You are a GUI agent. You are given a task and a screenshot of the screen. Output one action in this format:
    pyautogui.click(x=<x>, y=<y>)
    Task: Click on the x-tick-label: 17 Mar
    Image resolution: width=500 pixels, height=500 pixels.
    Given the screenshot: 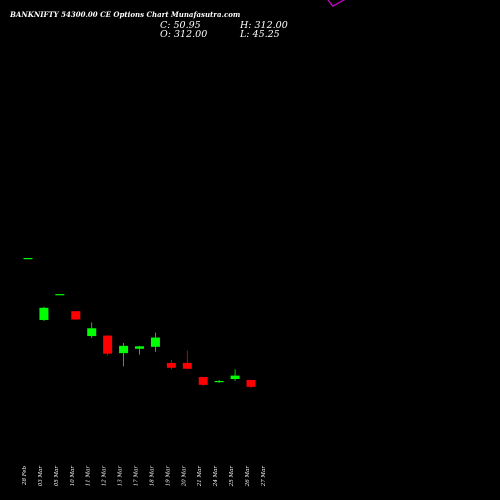 What is the action you would take?
    pyautogui.click(x=137, y=476)
    